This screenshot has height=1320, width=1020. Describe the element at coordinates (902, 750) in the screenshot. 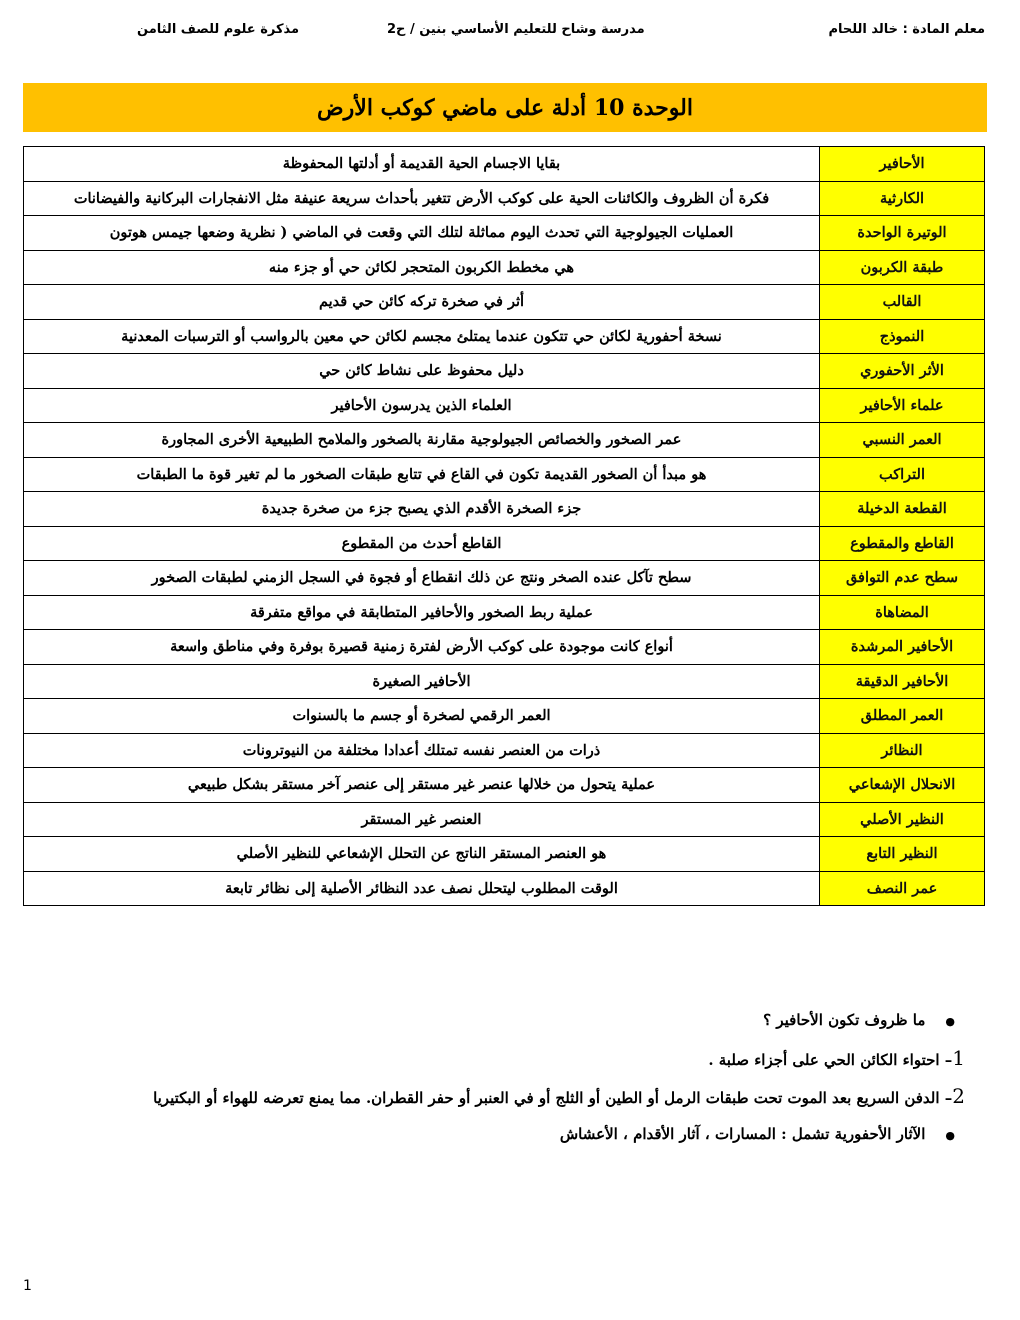

I see `term-cell: النظائر` at that location.